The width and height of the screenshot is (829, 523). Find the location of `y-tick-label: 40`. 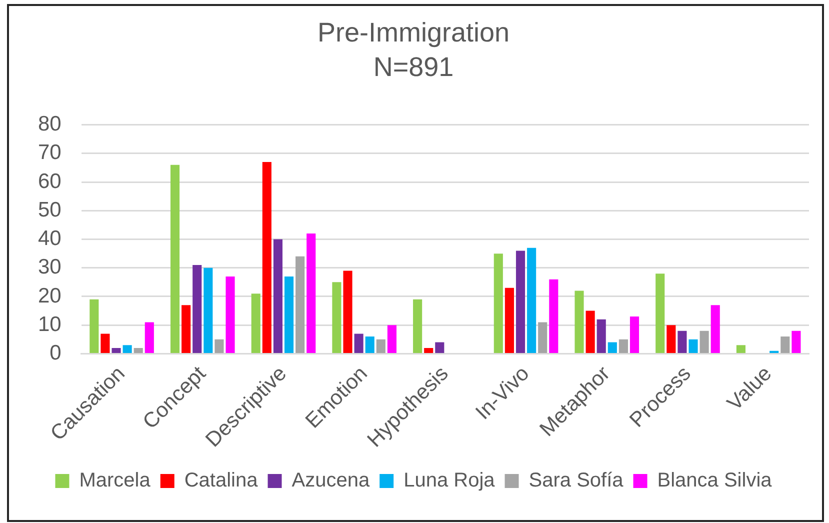

y-tick-label: 40 is located at coordinates (50, 238).